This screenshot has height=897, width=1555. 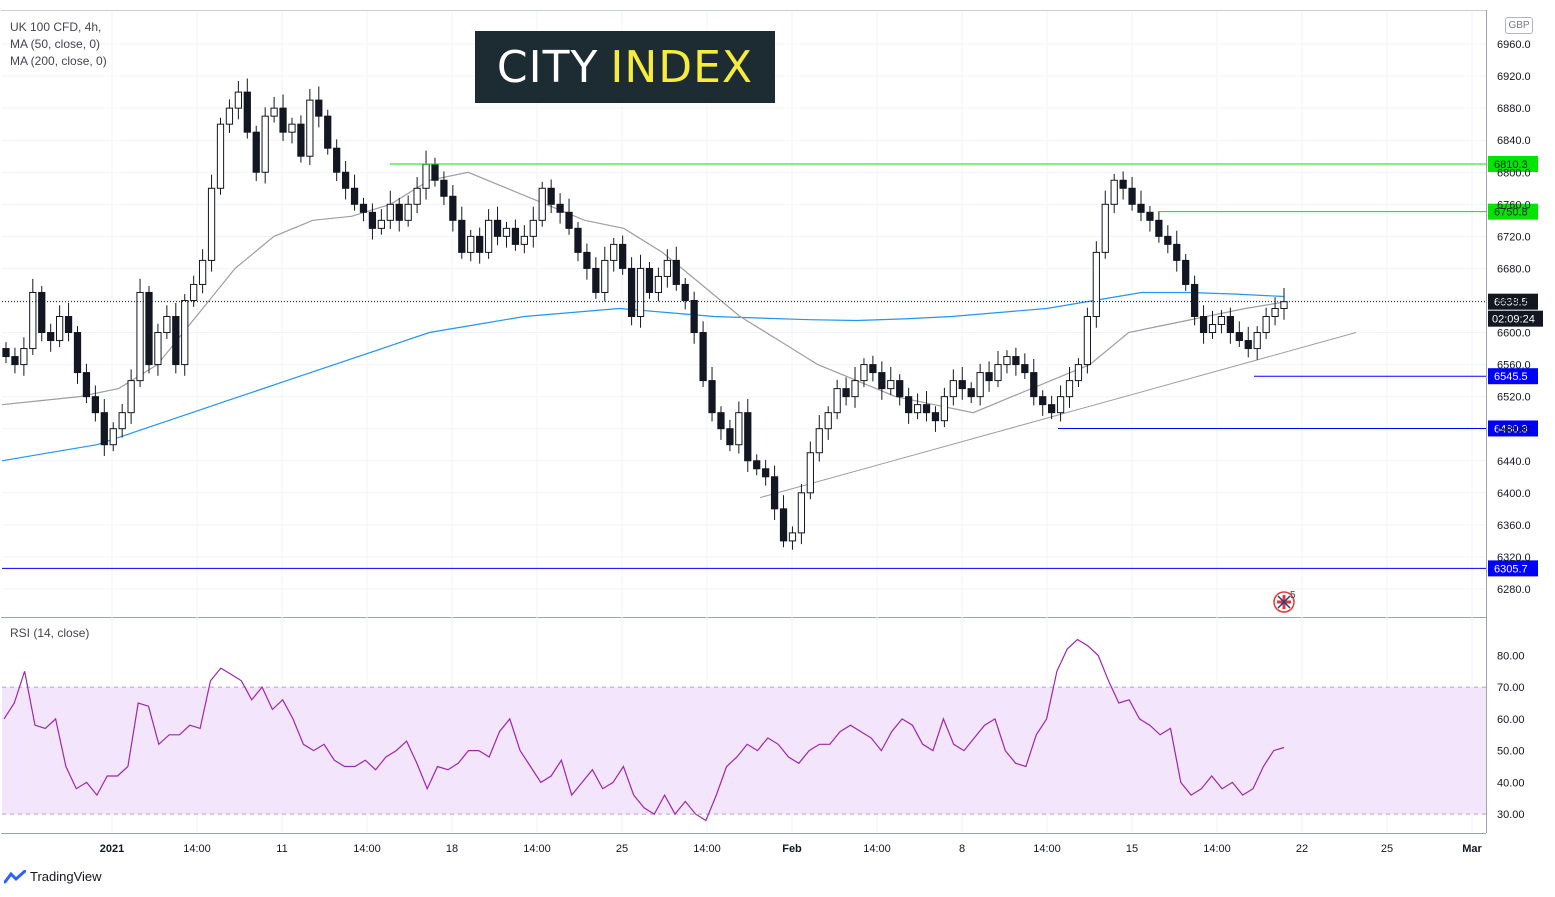 What do you see at coordinates (53, 876) in the screenshot?
I see `tradingview-brand: TradingView` at bounding box center [53, 876].